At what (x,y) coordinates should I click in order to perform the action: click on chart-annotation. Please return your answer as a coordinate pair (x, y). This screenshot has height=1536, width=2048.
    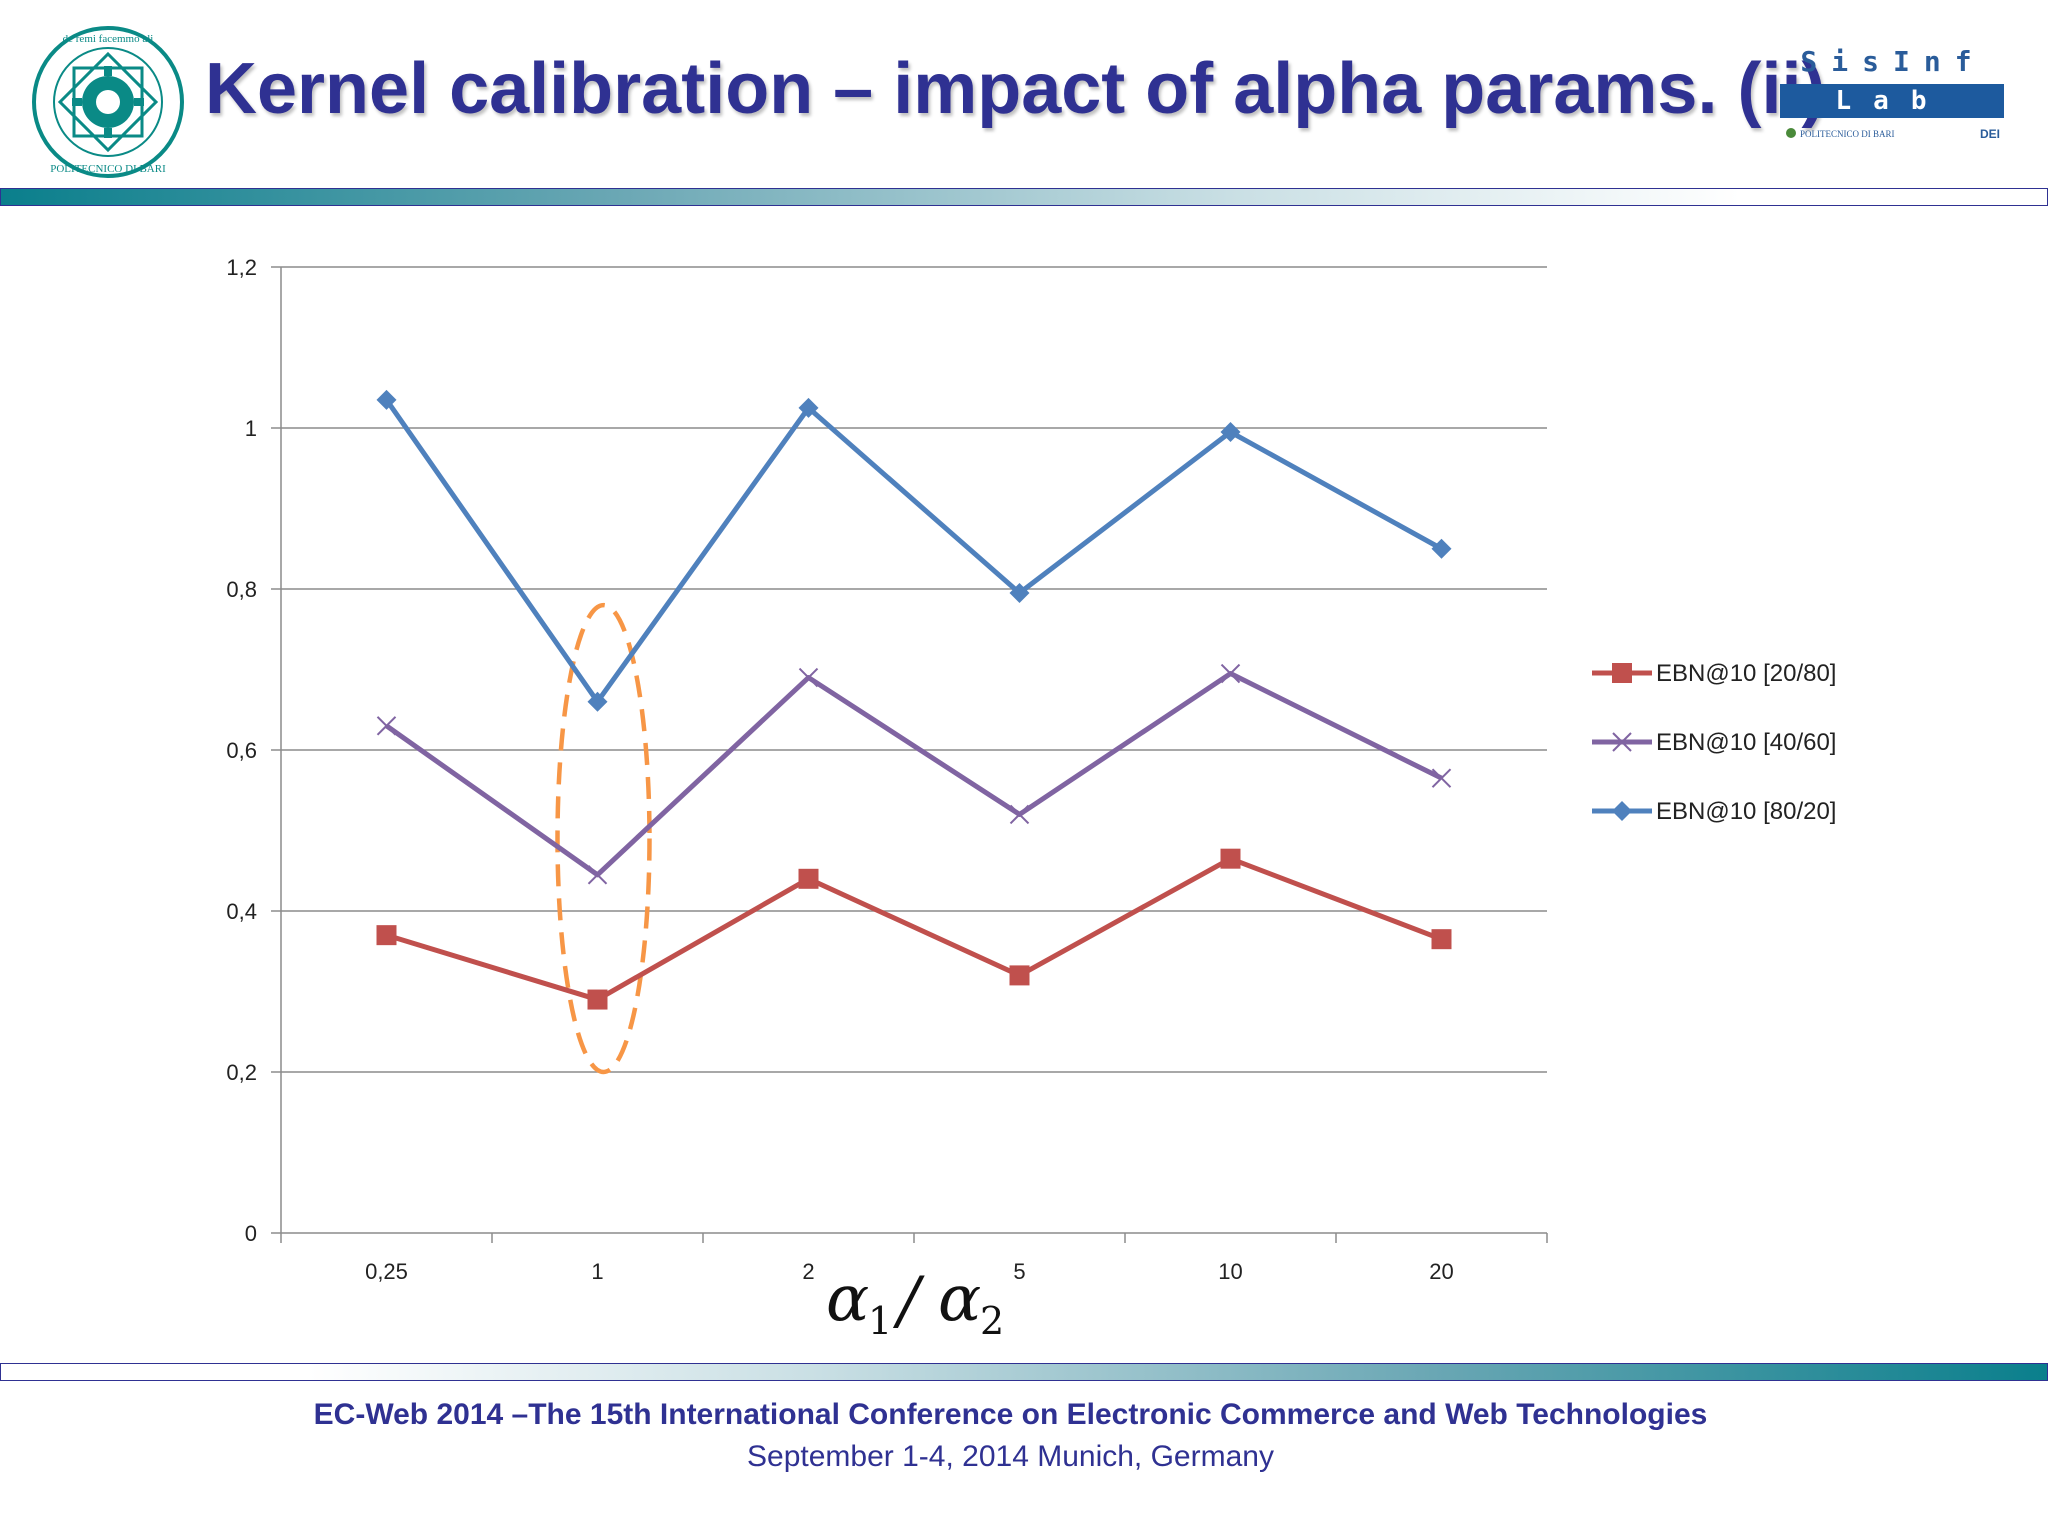
    Looking at the image, I should click on (603, 838).